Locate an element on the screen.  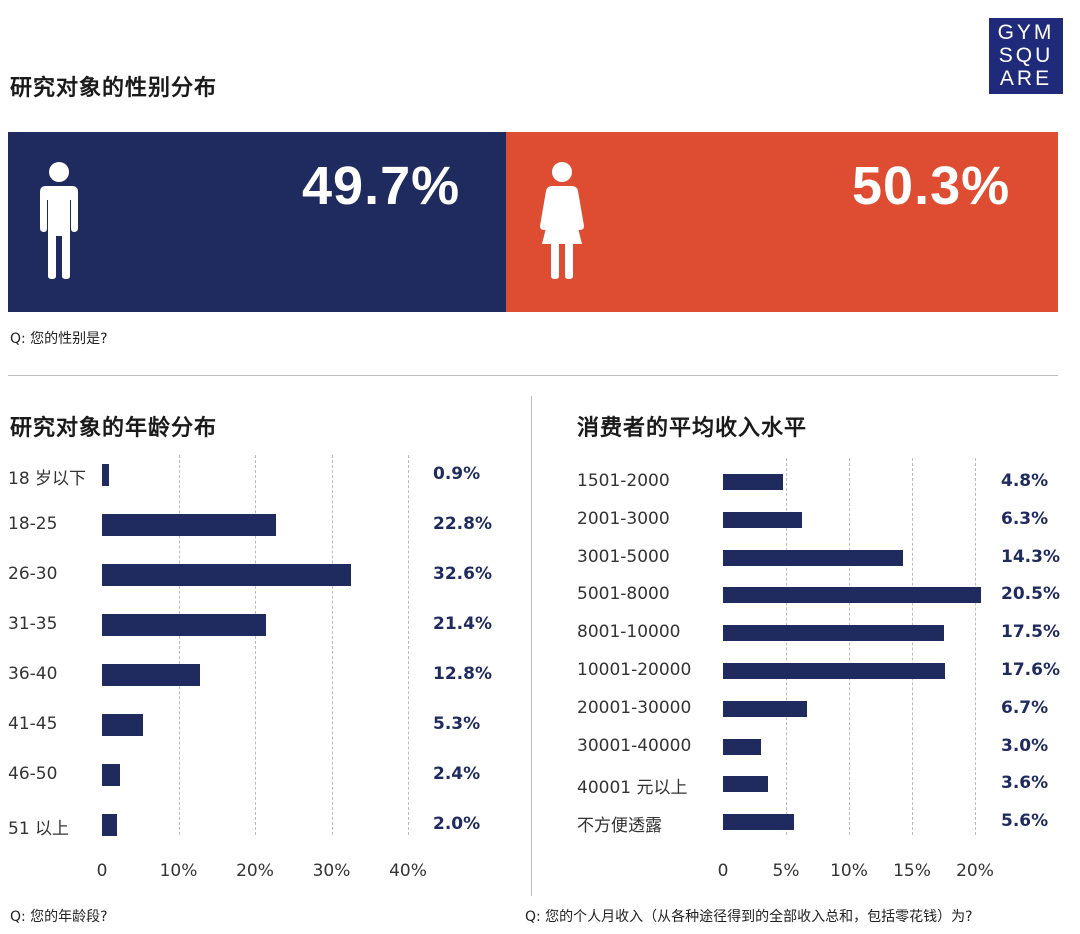
category-label: 10001-20000 is located at coordinates (634, 670).